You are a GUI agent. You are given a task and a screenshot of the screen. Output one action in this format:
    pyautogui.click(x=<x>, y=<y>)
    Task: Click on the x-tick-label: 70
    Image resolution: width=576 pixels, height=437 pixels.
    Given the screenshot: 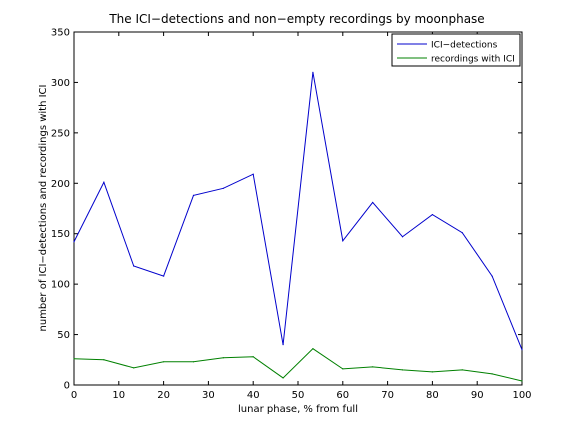 What is the action you would take?
    pyautogui.click(x=387, y=395)
    